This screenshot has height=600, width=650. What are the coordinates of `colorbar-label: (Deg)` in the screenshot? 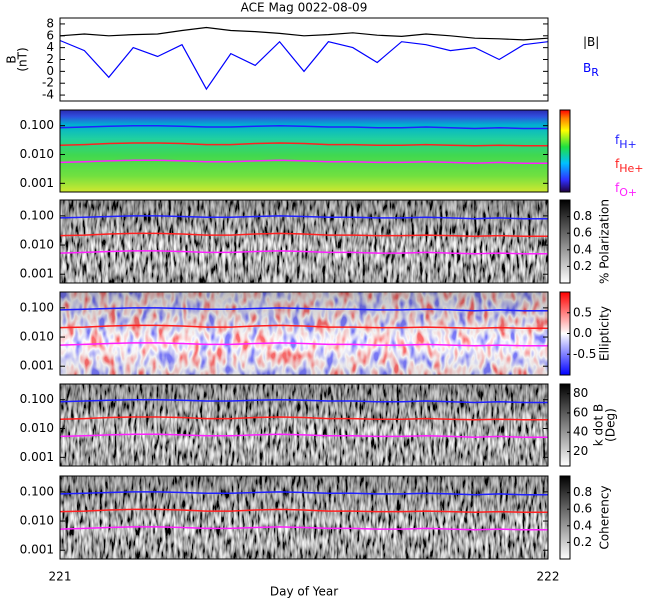 It's located at (611, 425).